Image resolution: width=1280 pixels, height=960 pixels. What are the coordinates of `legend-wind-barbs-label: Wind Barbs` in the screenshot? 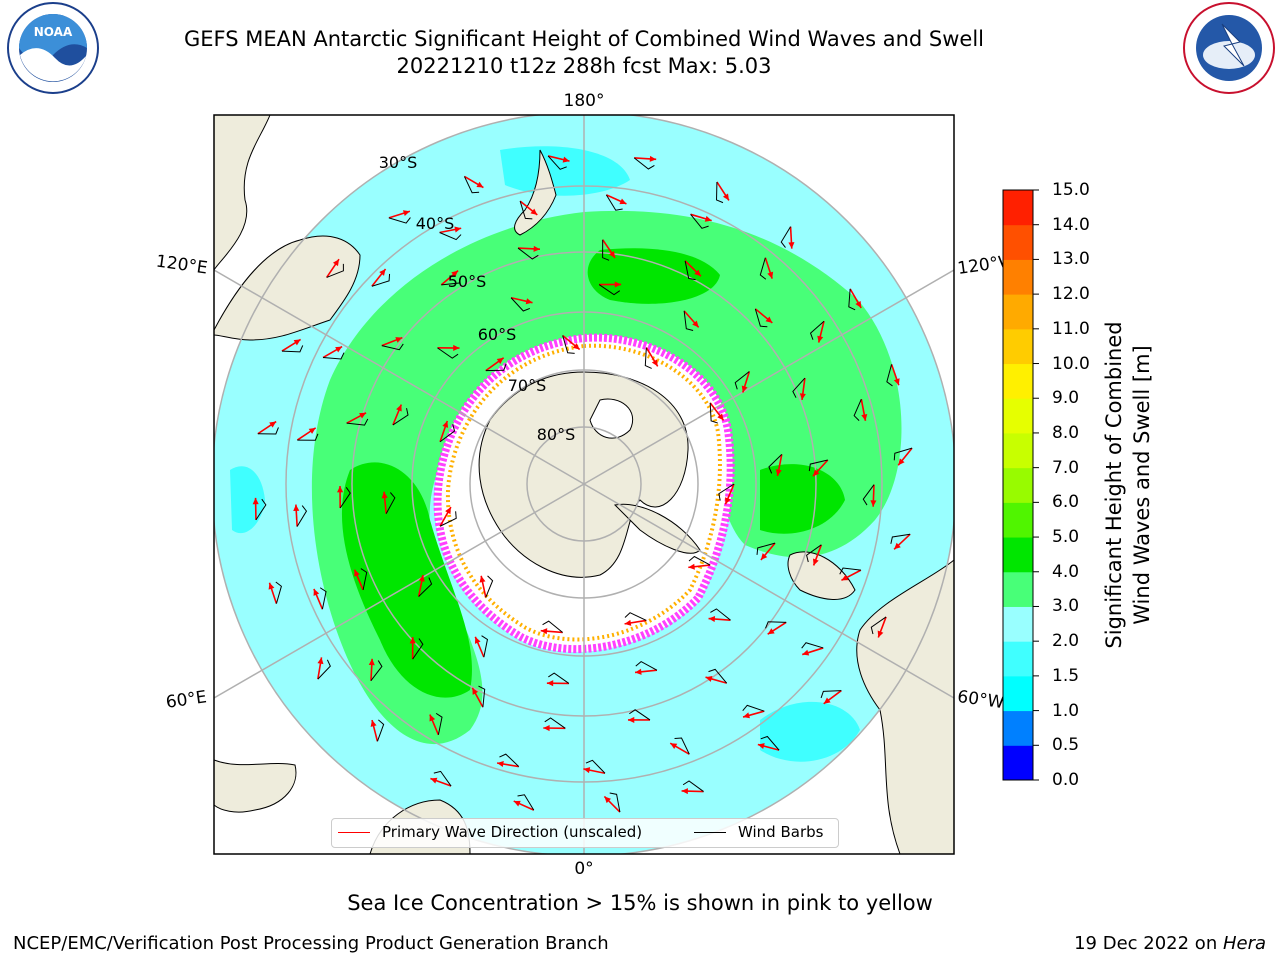 It's located at (781, 832).